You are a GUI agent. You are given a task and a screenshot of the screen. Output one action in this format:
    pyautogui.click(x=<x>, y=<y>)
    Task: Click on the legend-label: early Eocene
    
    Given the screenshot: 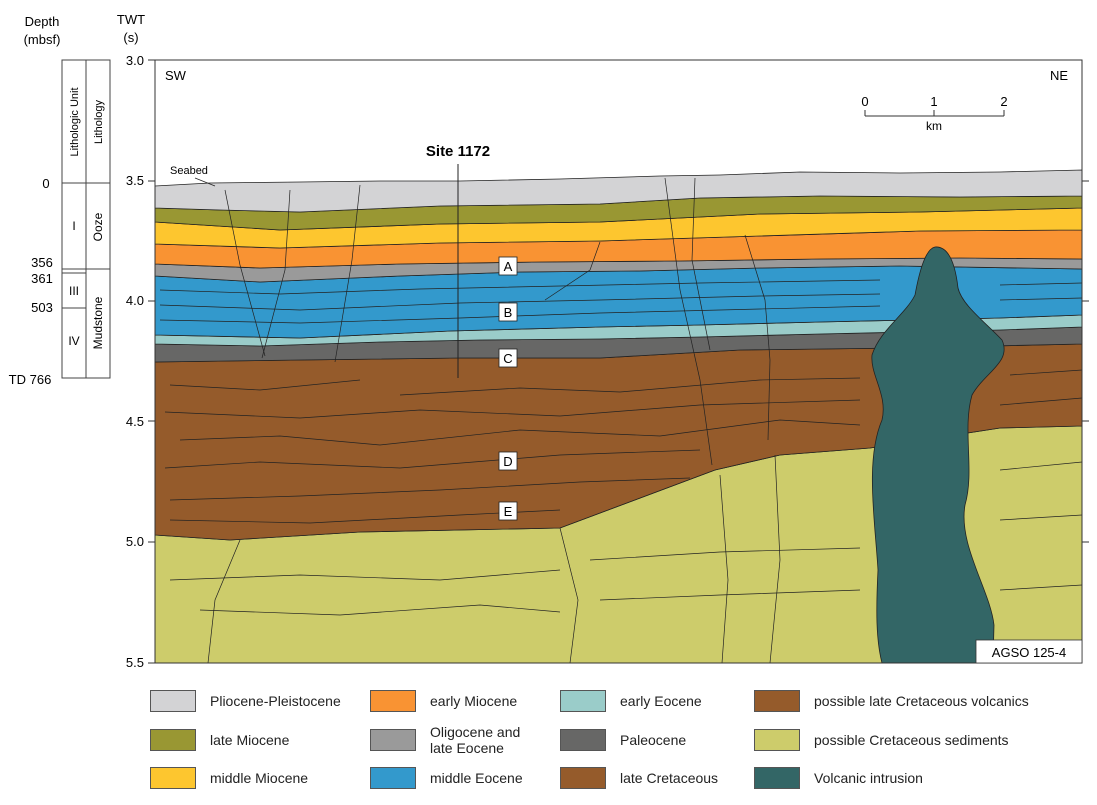 What is the action you would take?
    pyautogui.click(x=661, y=701)
    